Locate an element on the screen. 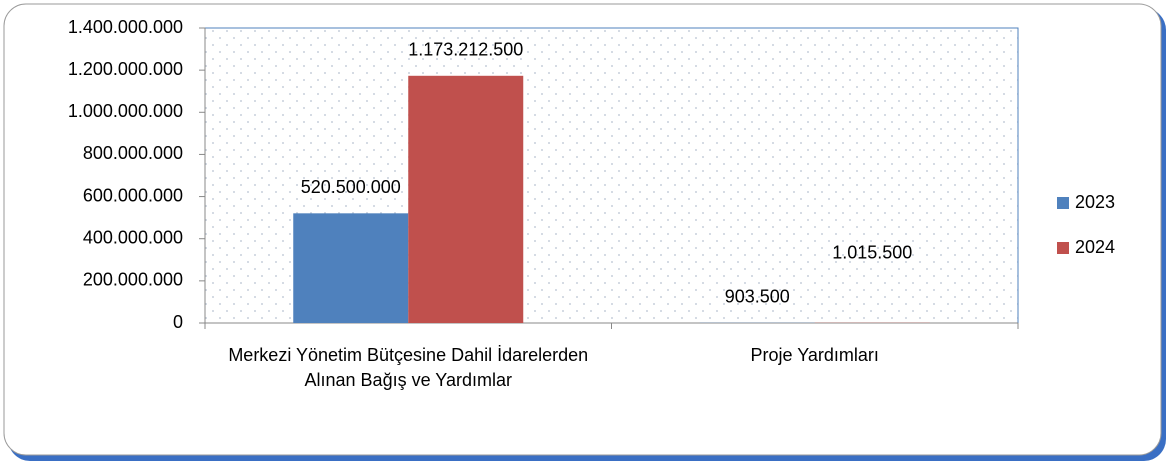 Image resolution: width=1171 pixels, height=466 pixels. y-tick-label: 800.000.000 is located at coordinates (133, 153).